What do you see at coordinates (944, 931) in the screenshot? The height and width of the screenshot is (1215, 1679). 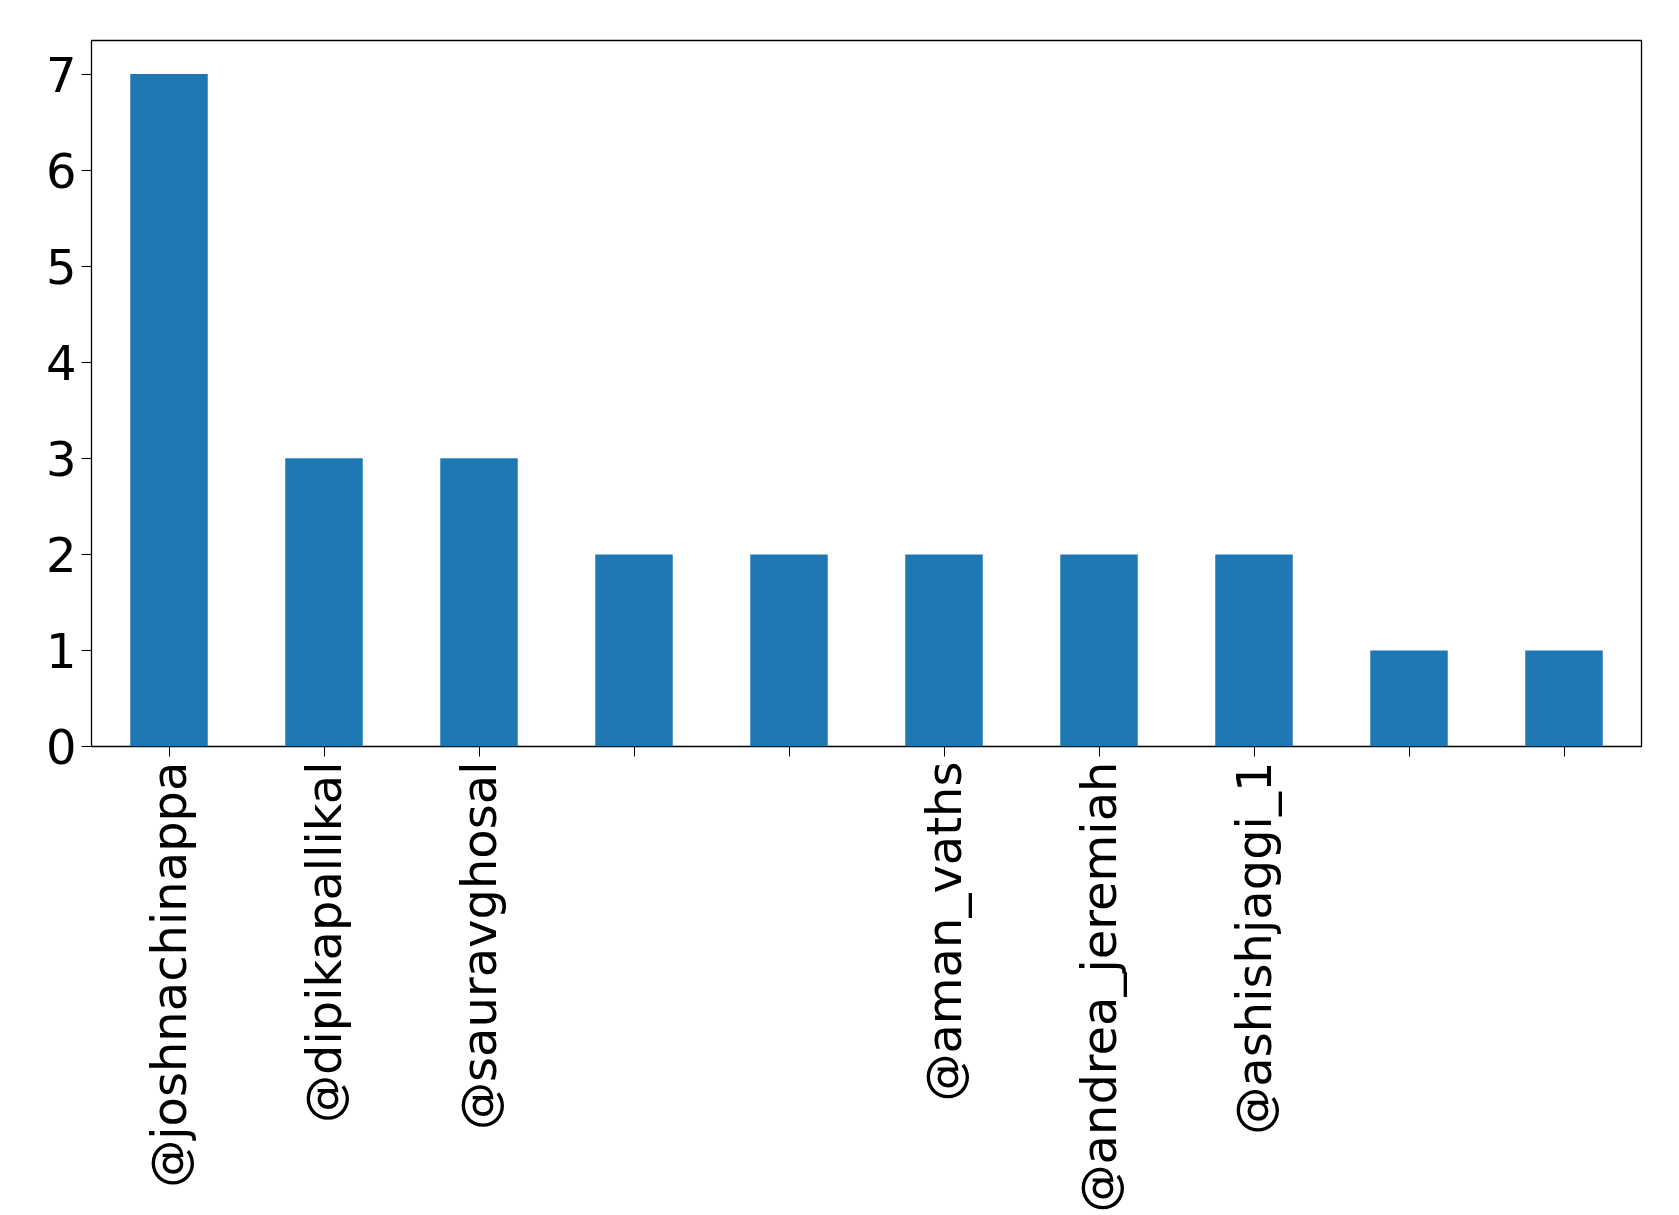 I see `x-tick-label: @aman_vaths` at bounding box center [944, 931].